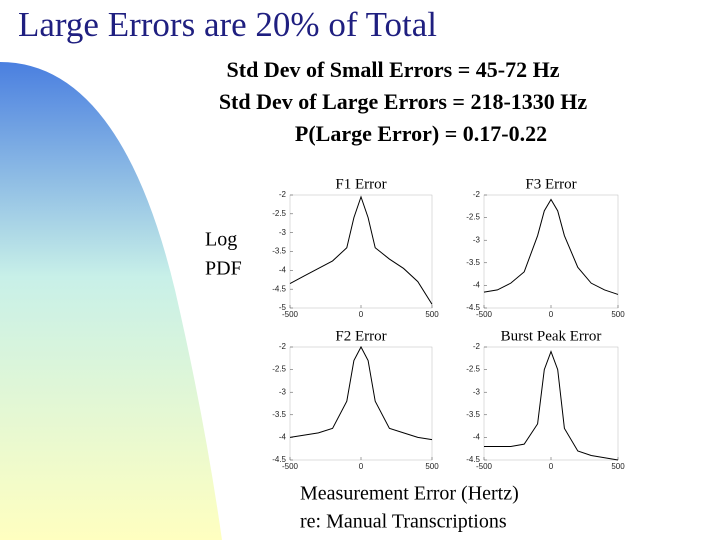  I want to click on chart-title: F2 Error, so click(360, 336).